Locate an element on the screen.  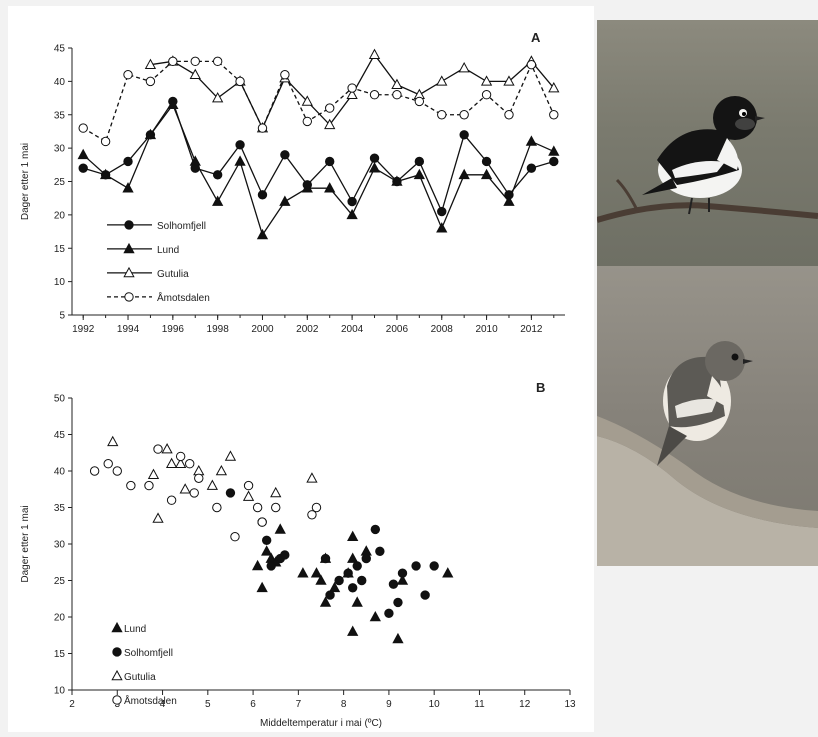
male-pied-flycatcher-icon is located at coordinates (707, 159).